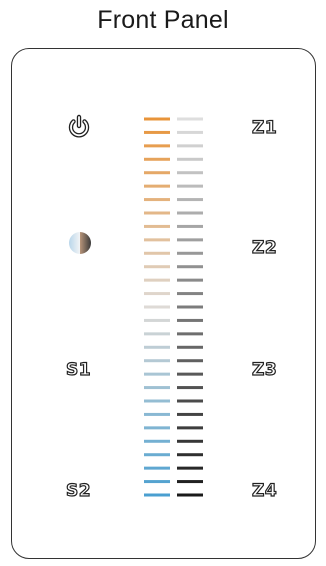  What do you see at coordinates (264, 370) in the screenshot?
I see `z3-label: Z3` at bounding box center [264, 370].